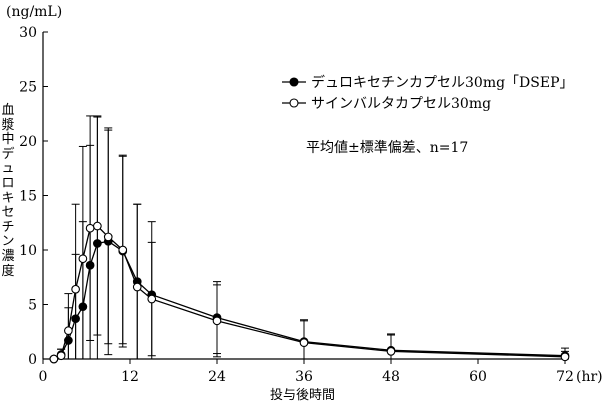 The width and height of the screenshot is (602, 406). What do you see at coordinates (391, 377) in the screenshot?
I see `x-tick-label: 48` at bounding box center [391, 377].